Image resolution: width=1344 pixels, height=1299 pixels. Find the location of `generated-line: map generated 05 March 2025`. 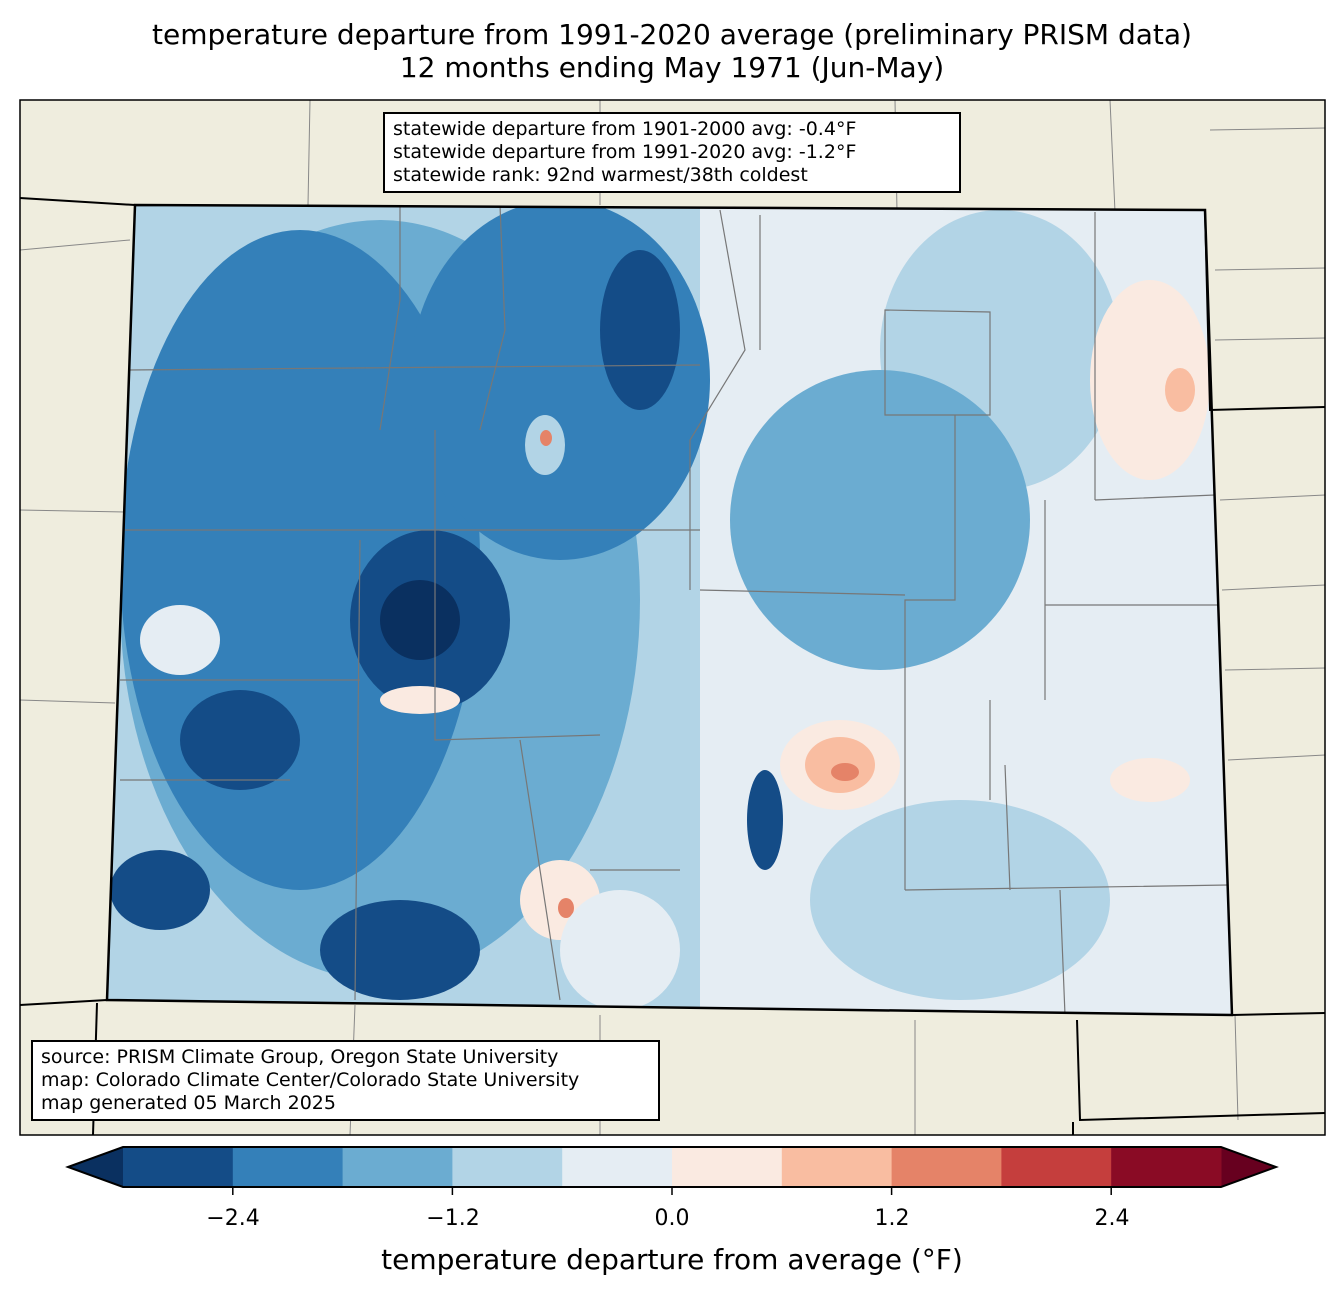

generated-line: map generated 05 March 2025 is located at coordinates (188, 1103).